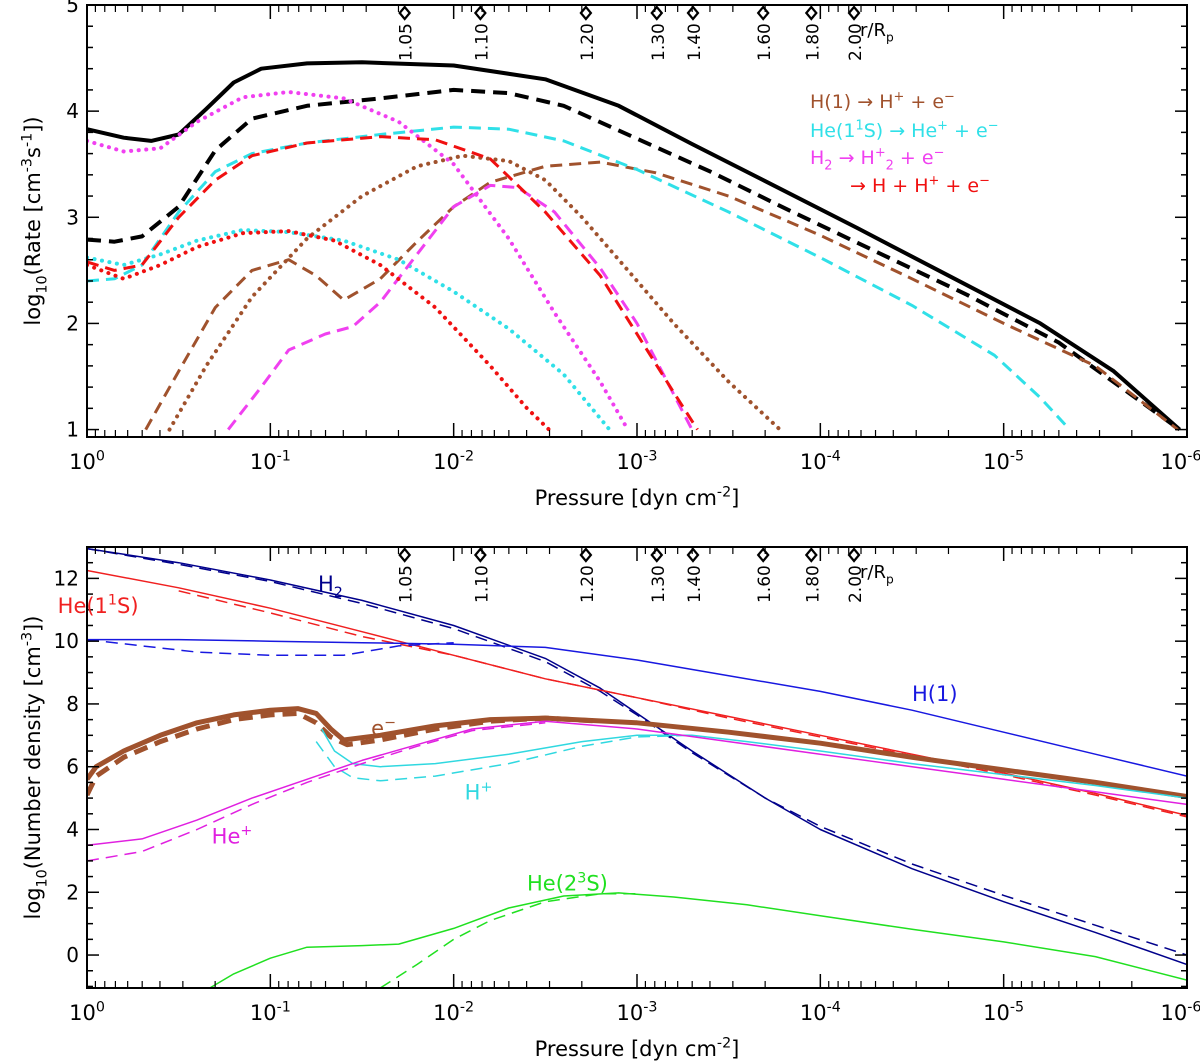 The width and height of the screenshot is (1200, 1061). Describe the element at coordinates (1003, 1012) in the screenshot. I see `density-xtick-label: 10⁻⁵` at that location.